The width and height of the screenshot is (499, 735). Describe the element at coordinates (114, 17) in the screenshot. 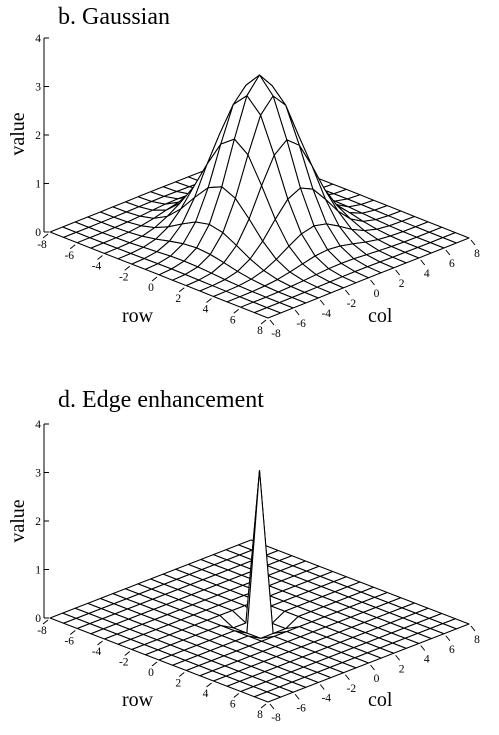

I see `chart-title-gaussian: b. Gaussian` at that location.